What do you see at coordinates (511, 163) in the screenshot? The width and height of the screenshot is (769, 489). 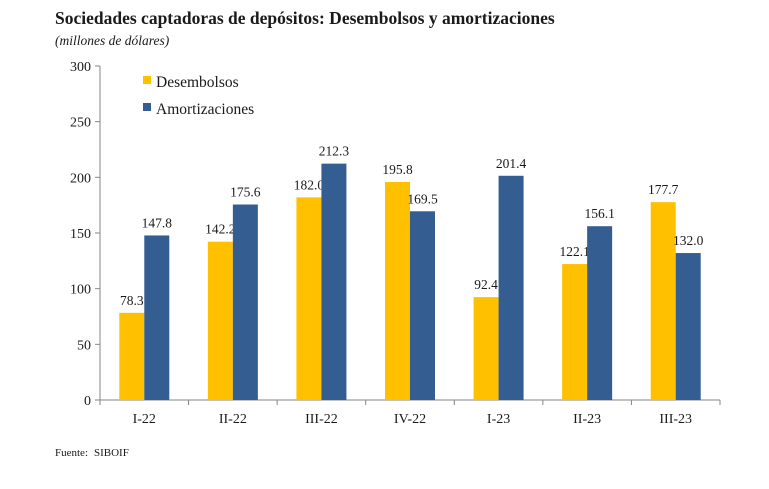 I see `data-label-amortizaciones: 201.4` at bounding box center [511, 163].